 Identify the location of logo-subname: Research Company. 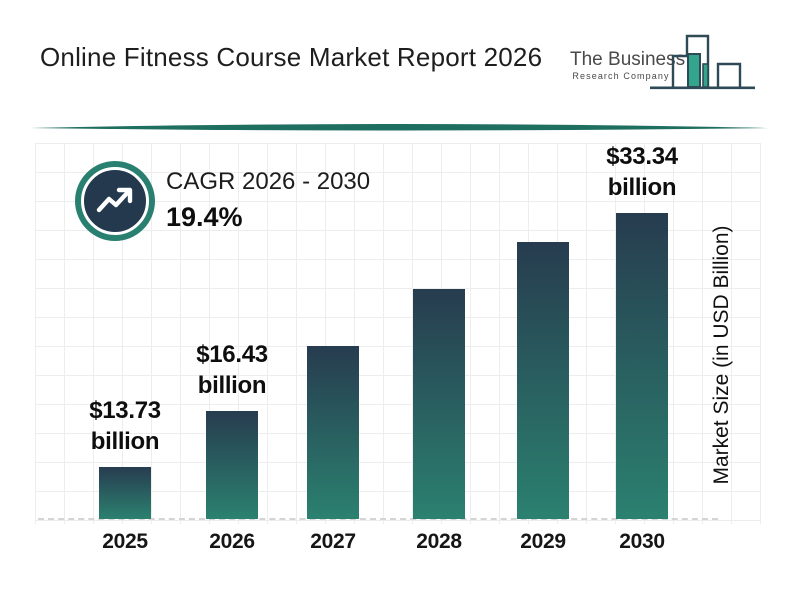
(621, 76).